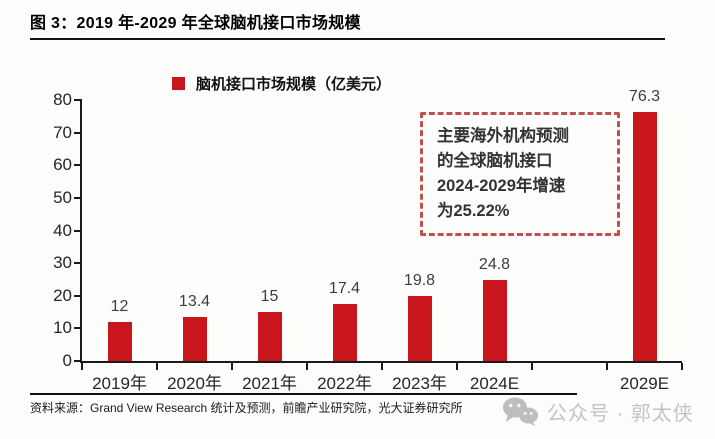 The width and height of the screenshot is (715, 439). What do you see at coordinates (620, 413) in the screenshot?
I see `watermark-text: 公众号 · 郭太侠` at bounding box center [620, 413].